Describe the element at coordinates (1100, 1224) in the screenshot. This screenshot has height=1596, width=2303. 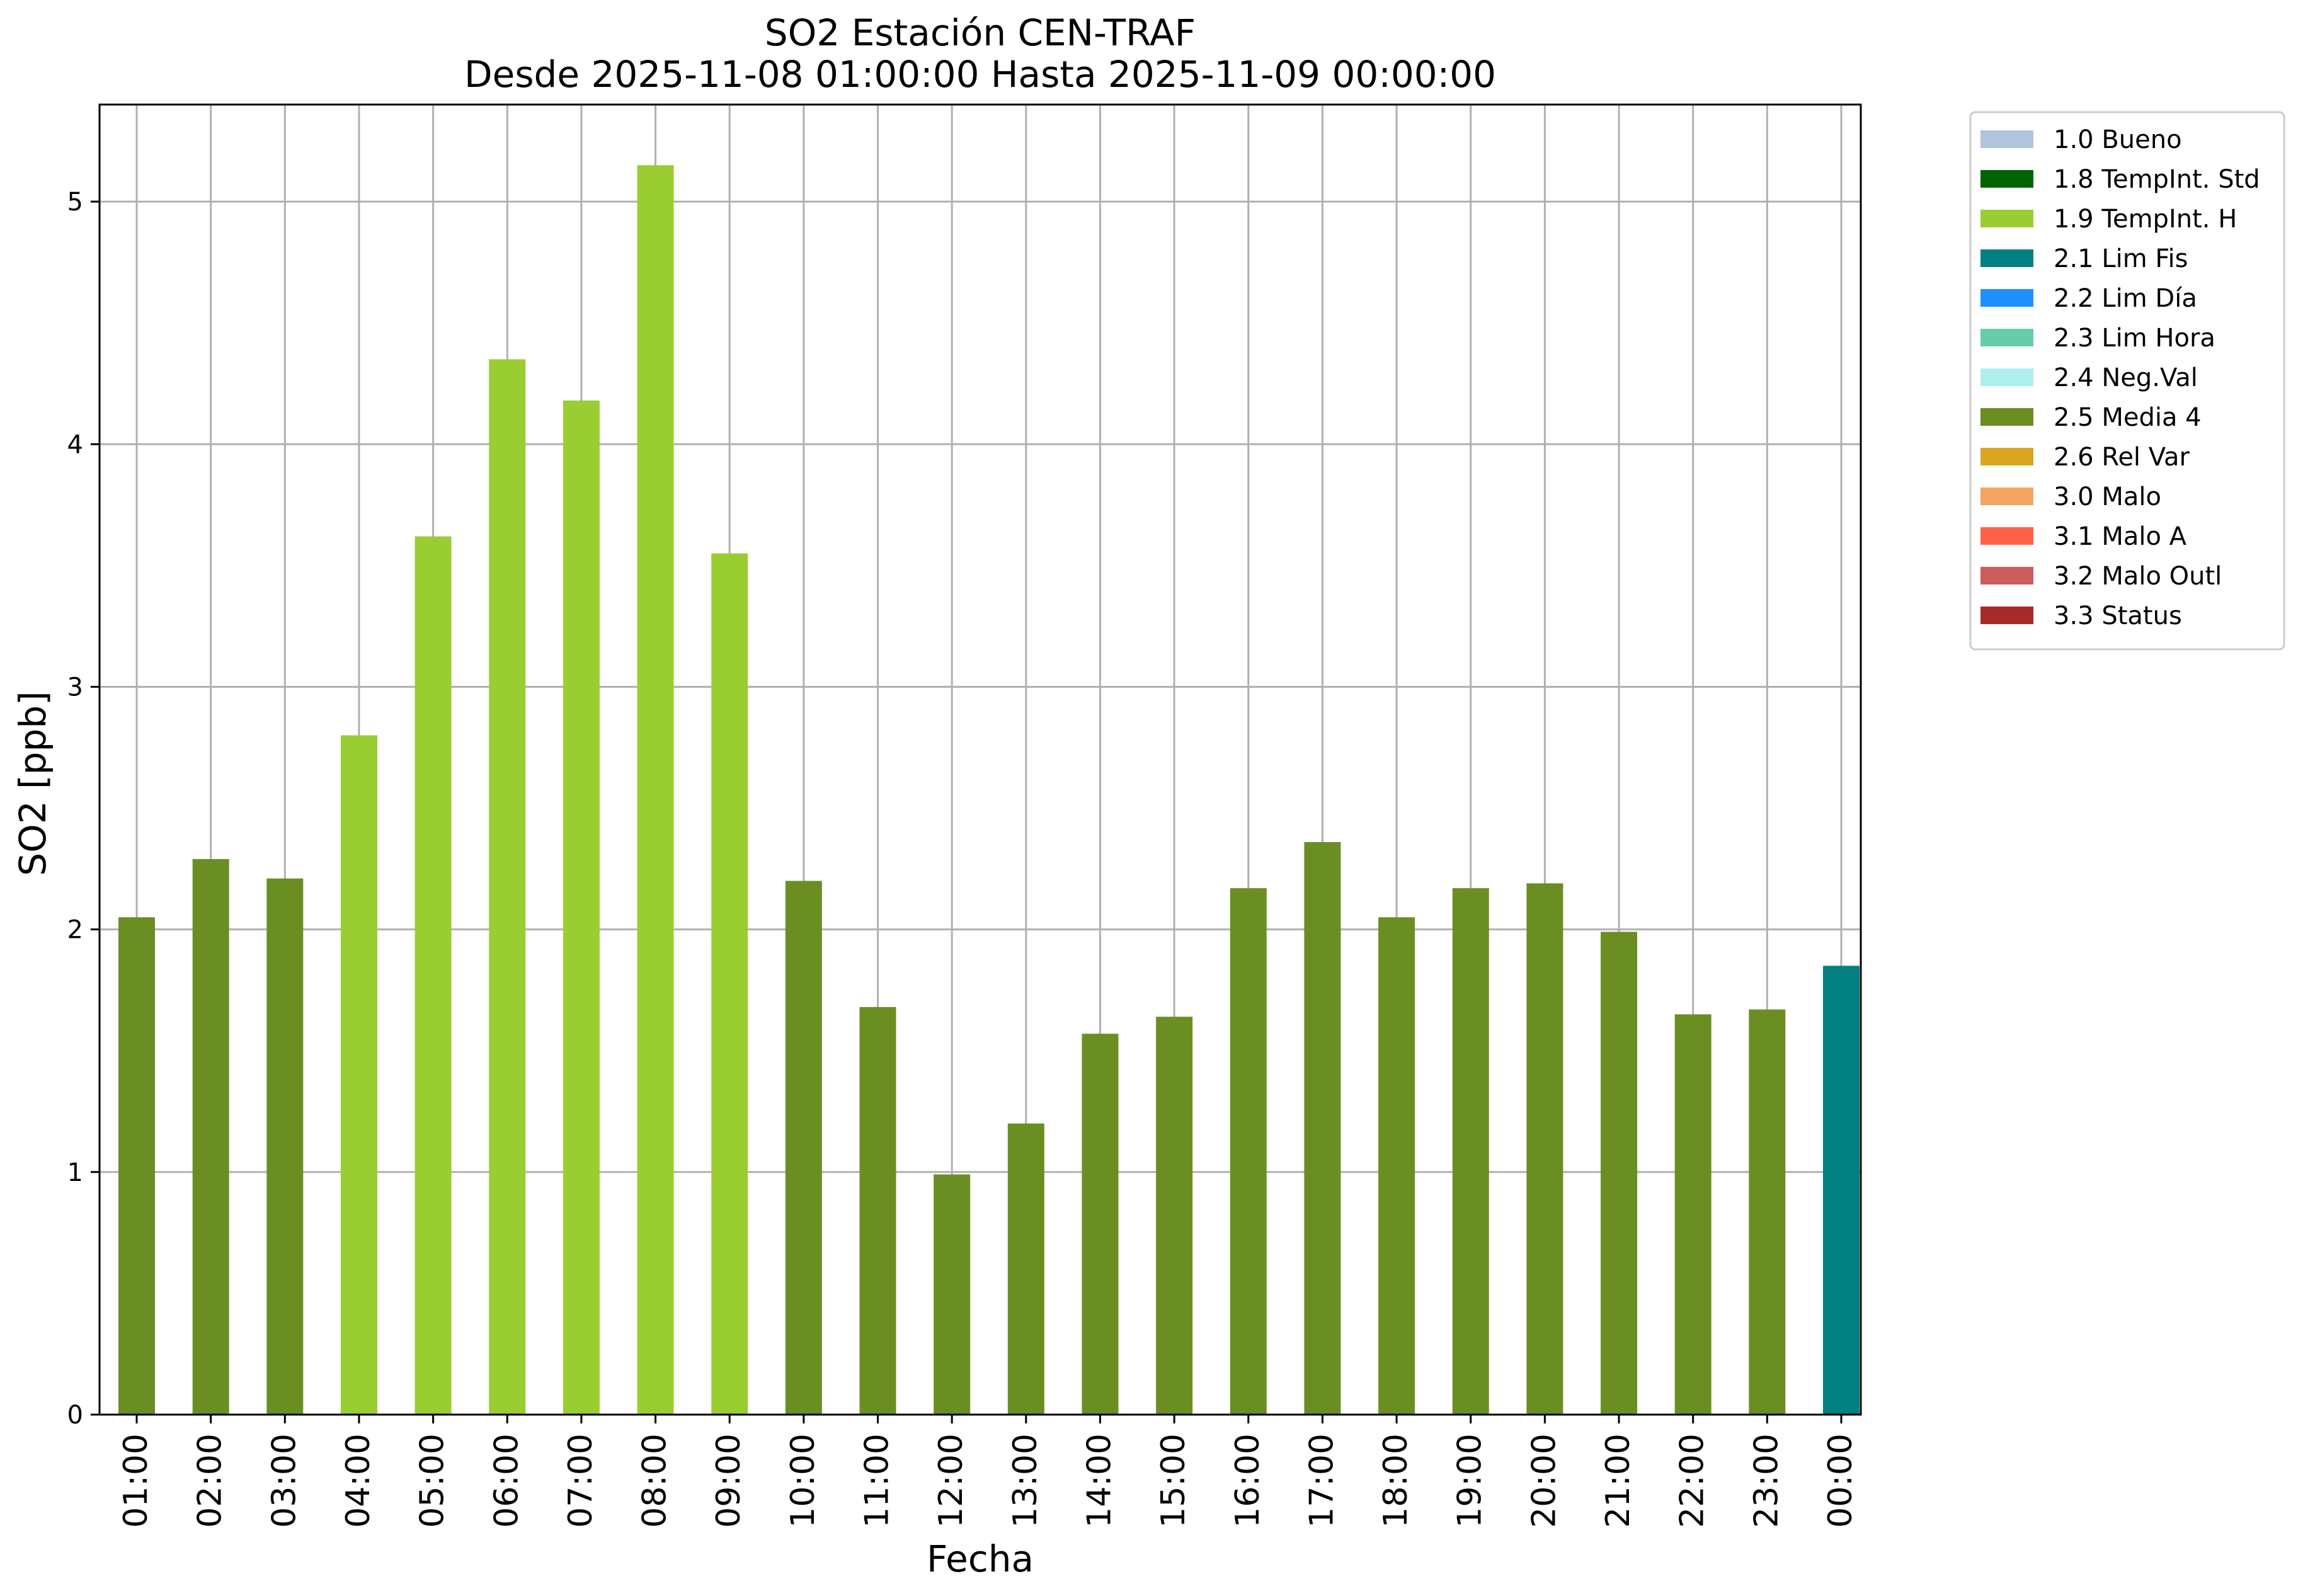
I see `bar-14:00` at that location.